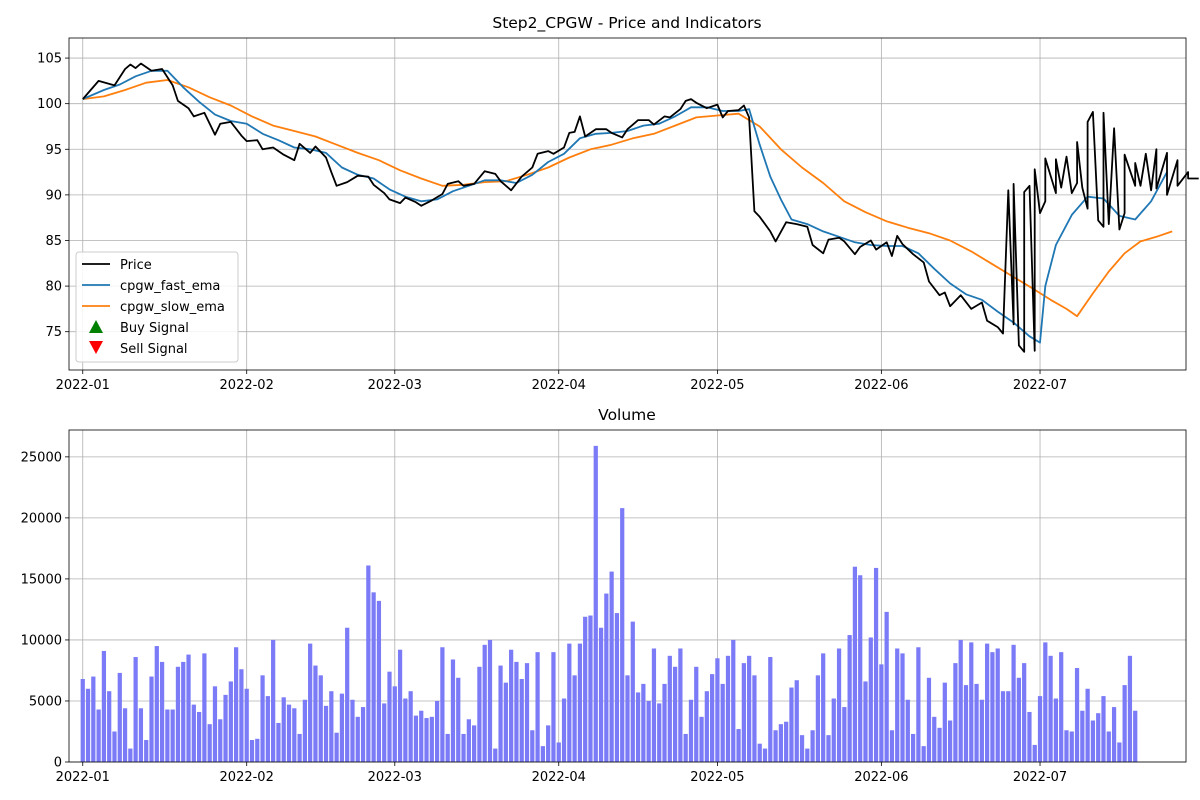 This screenshot has height=800, width=1200. Describe the element at coordinates (58, 763) in the screenshot. I see `volume-y-tick-label: 0` at that location.